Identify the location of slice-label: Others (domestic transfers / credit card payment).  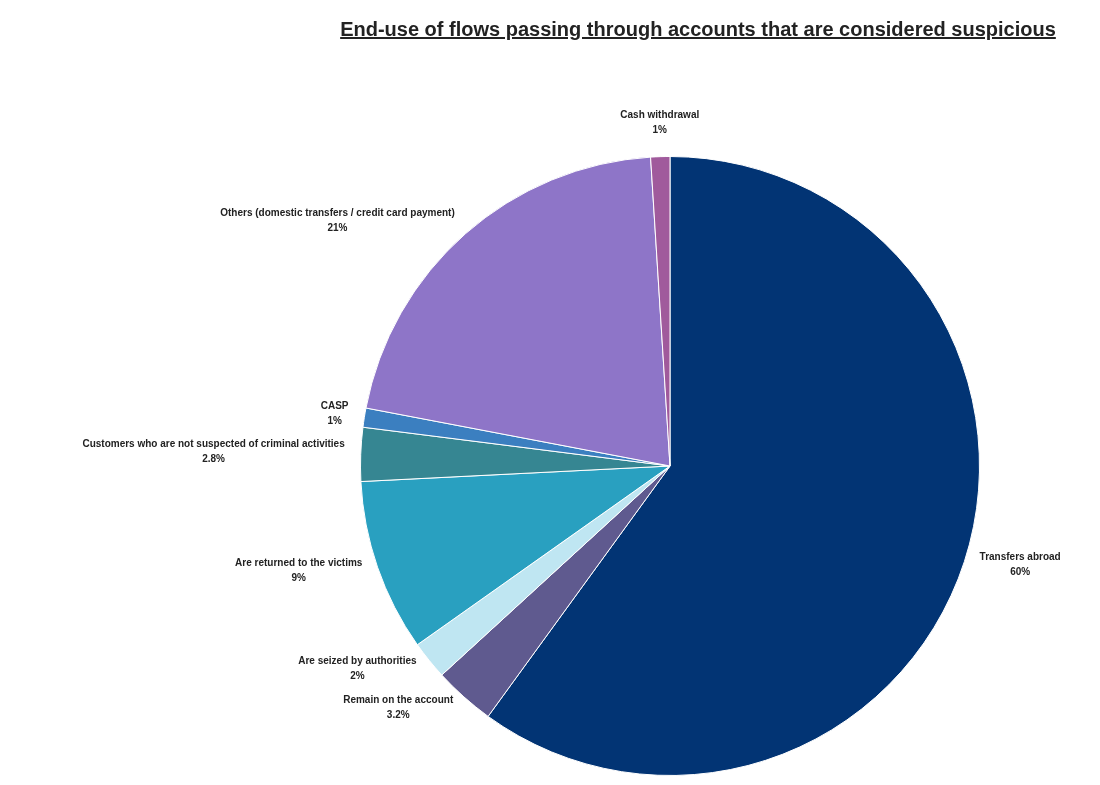
(337, 212).